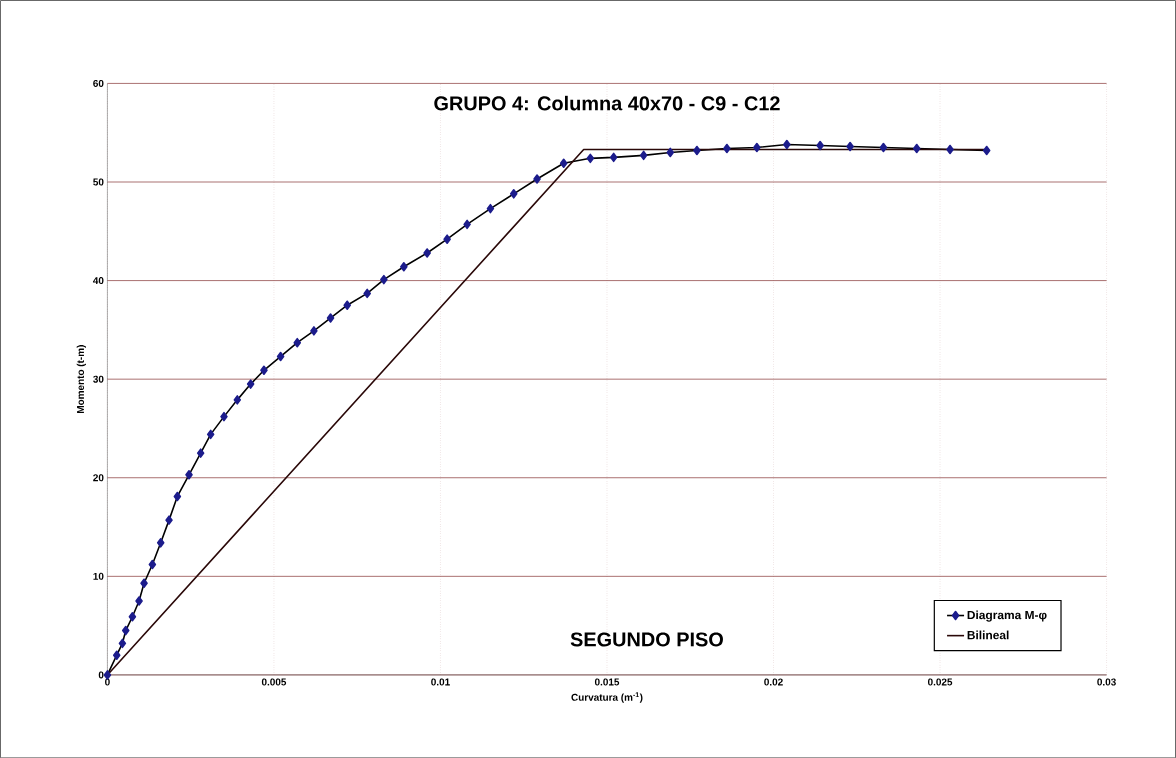 The height and width of the screenshot is (758, 1176). Describe the element at coordinates (81, 378) in the screenshot. I see `y-axis-title: Momento (t-m)` at that location.